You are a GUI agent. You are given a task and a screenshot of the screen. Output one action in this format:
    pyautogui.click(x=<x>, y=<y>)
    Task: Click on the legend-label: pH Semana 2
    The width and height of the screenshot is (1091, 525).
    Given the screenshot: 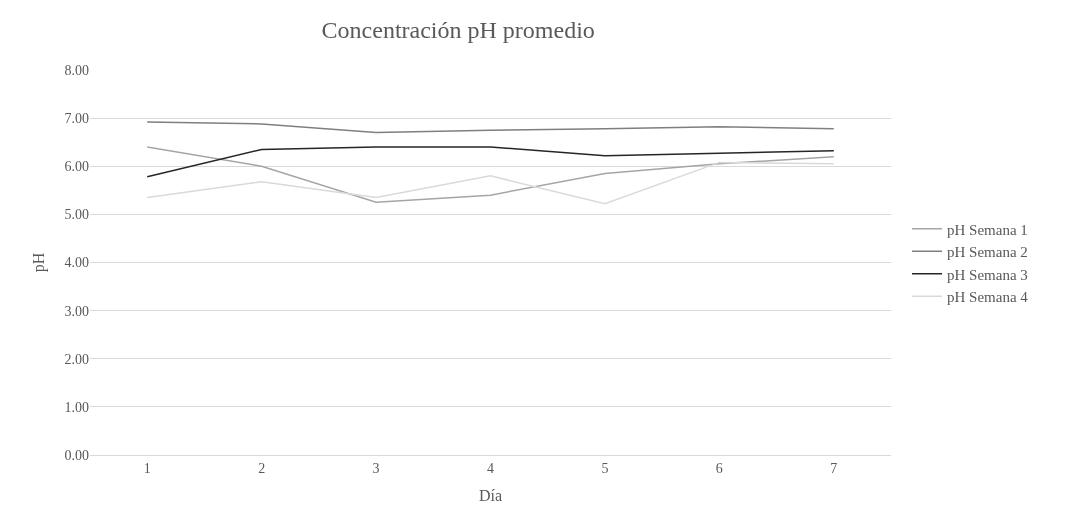 What is the action you would take?
    pyautogui.click(x=987, y=252)
    